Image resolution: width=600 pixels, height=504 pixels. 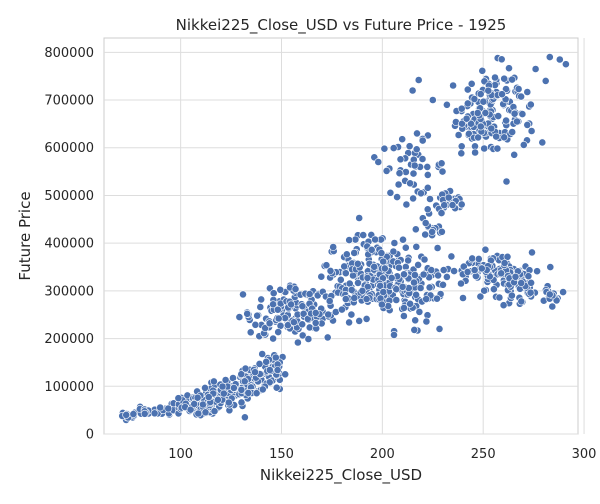 I want to click on y-tick-label: 100000, so click(x=69, y=387).